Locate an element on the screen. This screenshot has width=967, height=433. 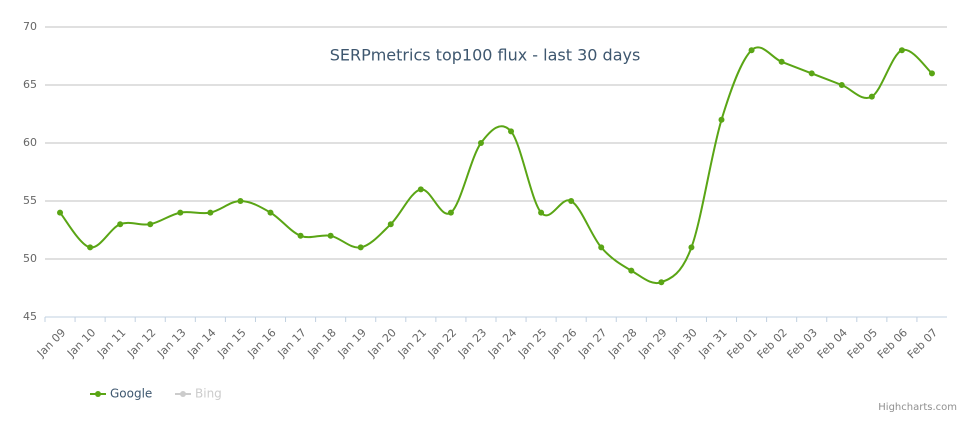
x-tick-label: Jan 26 is located at coordinates (562, 343).